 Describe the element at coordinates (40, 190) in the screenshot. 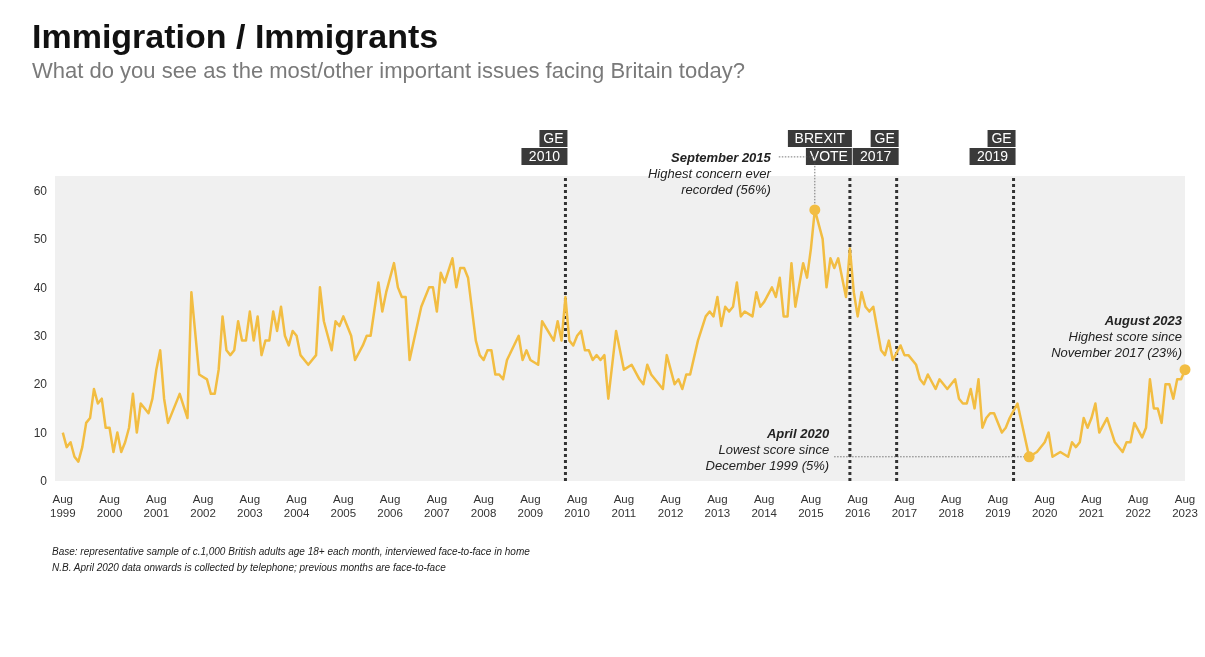

I see `y-tick-label: 60` at that location.